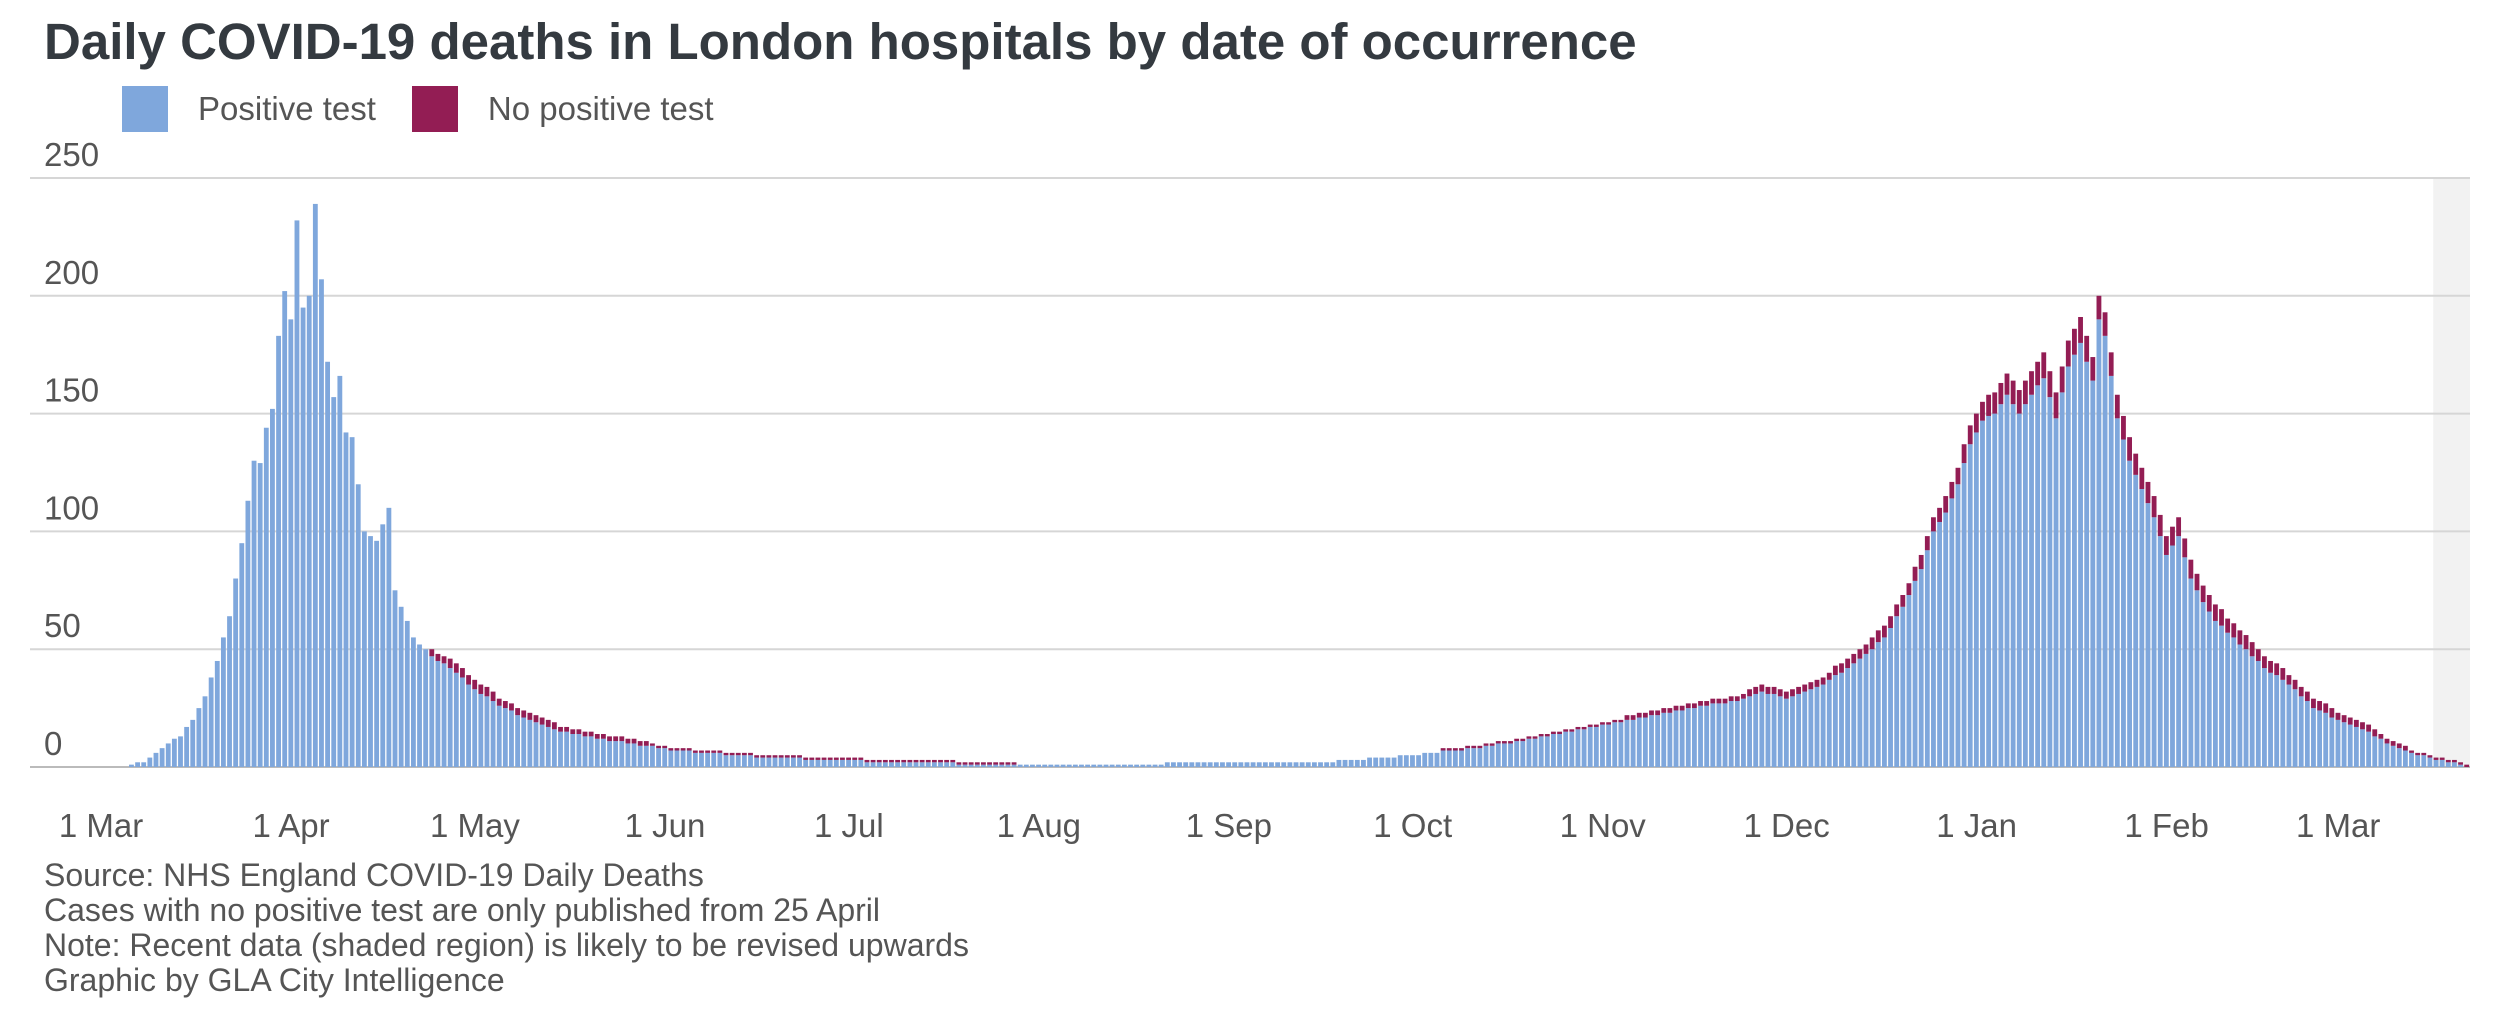 Image resolution: width=2500 pixels, height=1010 pixels. Describe the element at coordinates (434, 109) in the screenshot. I see `legend-swatch-no-positive-test` at that location.